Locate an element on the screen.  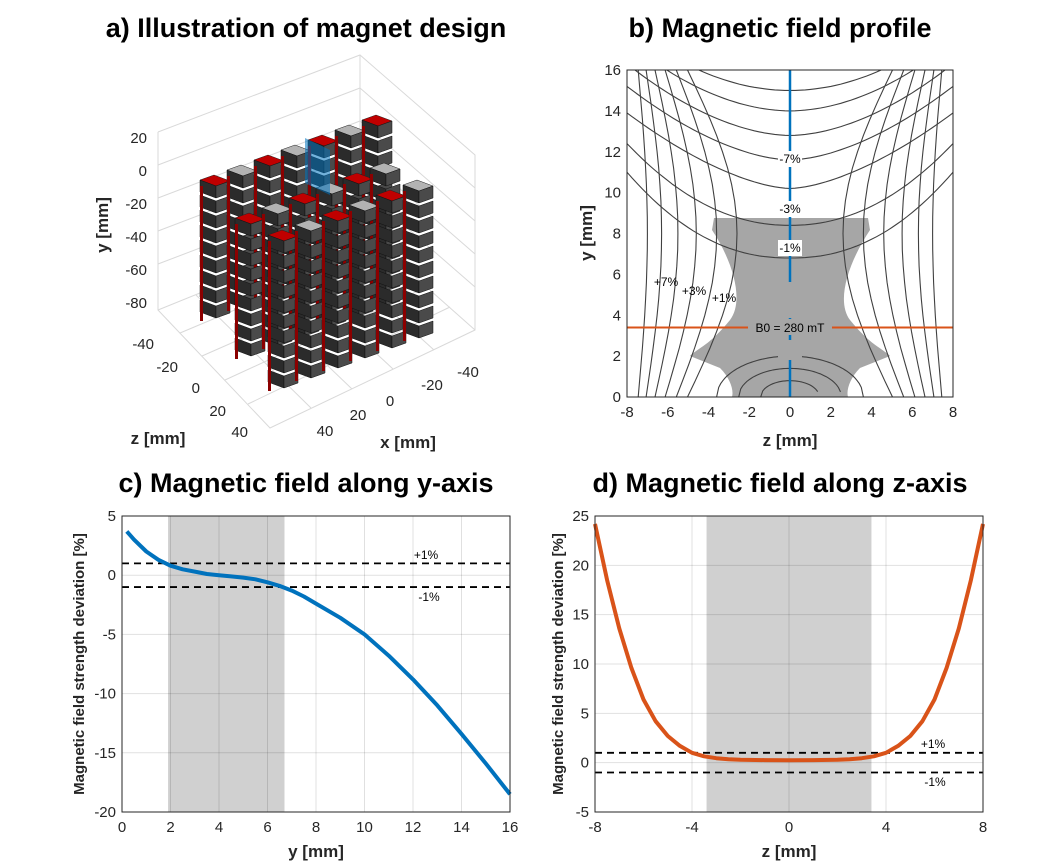
b0-label-bg is located at coordinates (790, 327).